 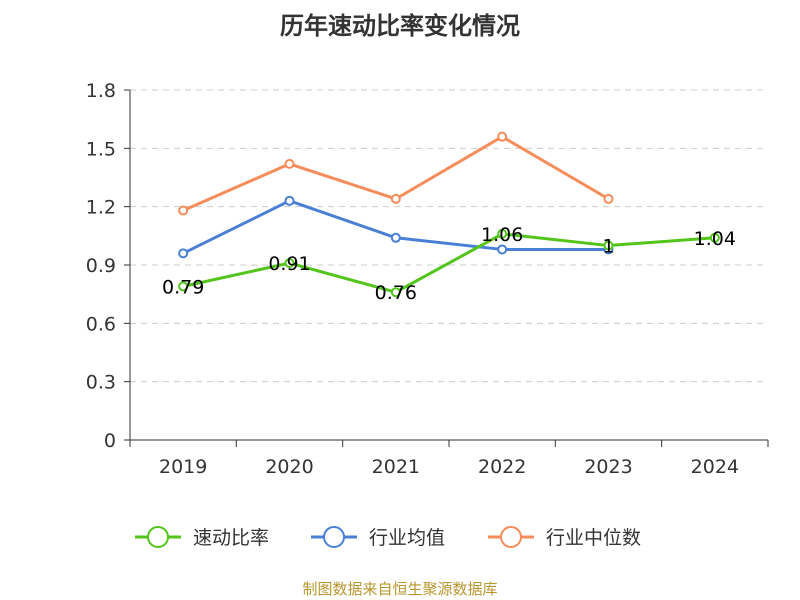 I want to click on legend-label: 速动比率, so click(x=231, y=538).